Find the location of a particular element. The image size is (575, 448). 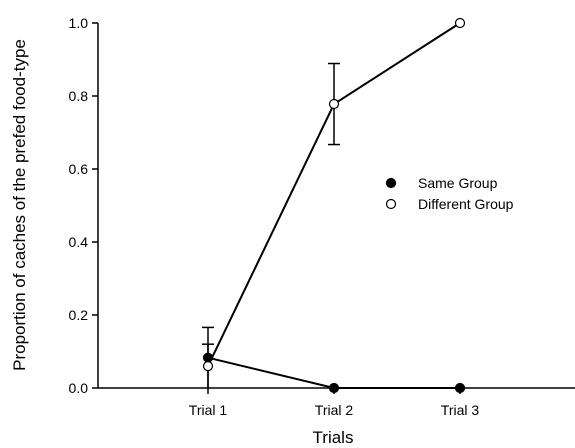

y-tick-label: 0.0 is located at coordinates (79, 388).